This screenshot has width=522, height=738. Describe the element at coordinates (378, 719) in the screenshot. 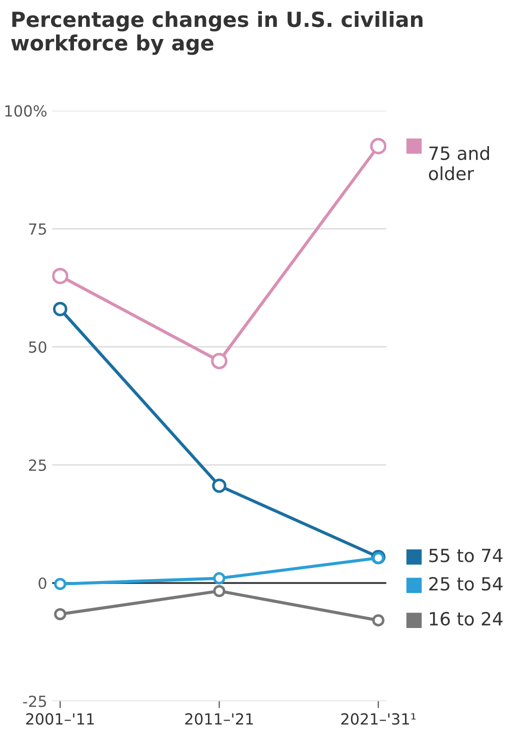

I see `x-tick-label: 2021–'31¹` at that location.